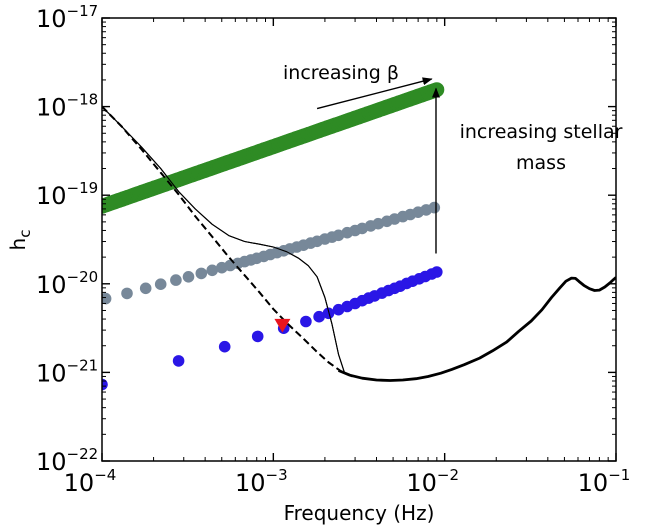 Image resolution: width=646 pixels, height=530 pixels. I want to click on increasing-stellar-mass-label-line-1: mass, so click(541, 163).